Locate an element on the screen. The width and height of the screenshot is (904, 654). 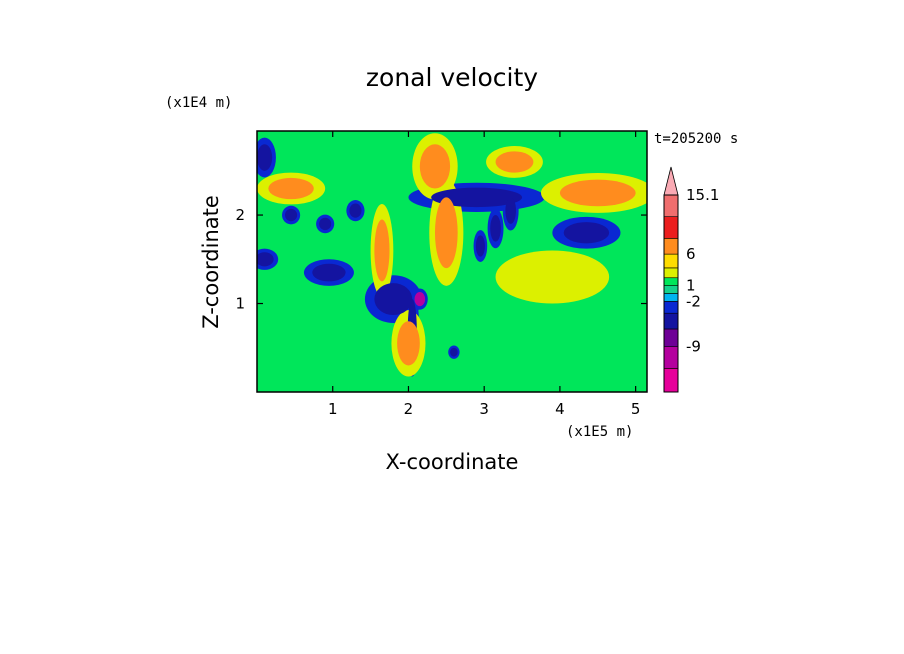
colorbar-label-1: 6 is located at coordinates (691, 254).